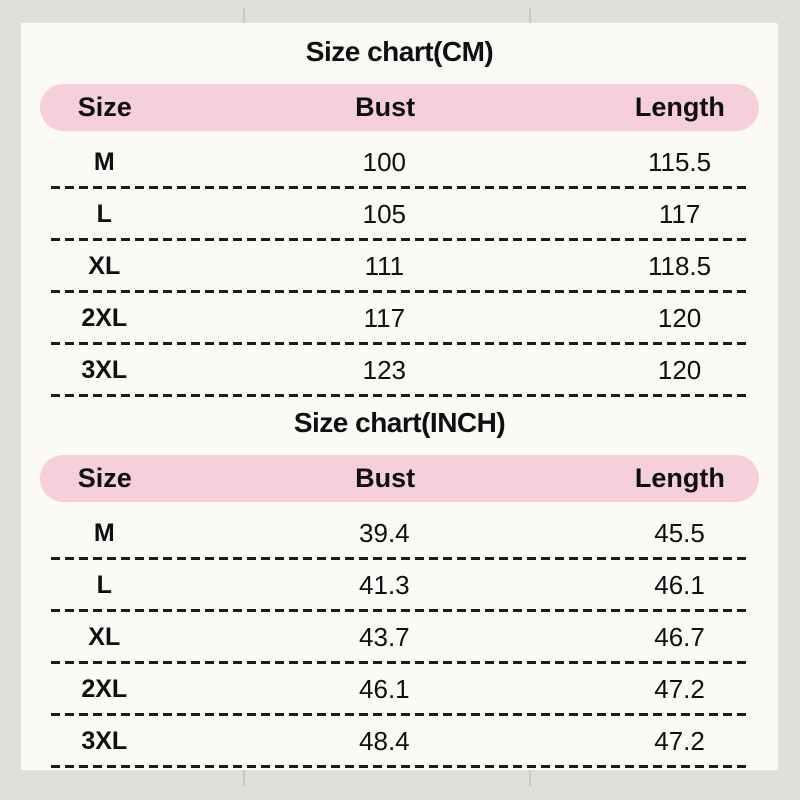  What do you see at coordinates (679, 532) in the screenshot?
I see `length-cell: 45.5` at bounding box center [679, 532].